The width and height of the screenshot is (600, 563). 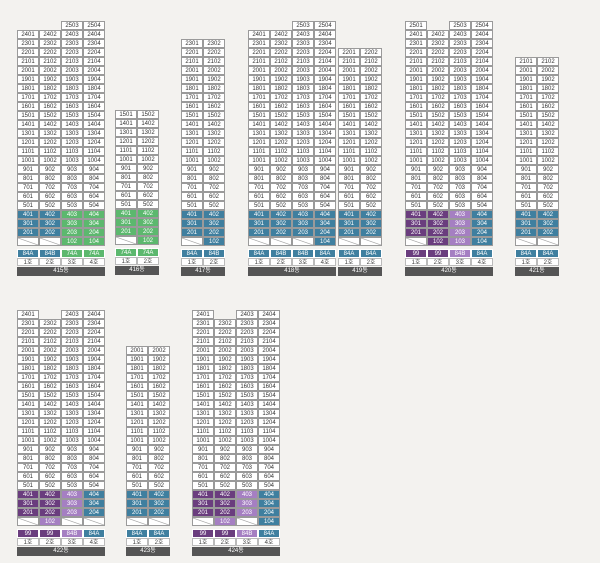 I want to click on unit-cell: 1001, so click(x=126, y=159).